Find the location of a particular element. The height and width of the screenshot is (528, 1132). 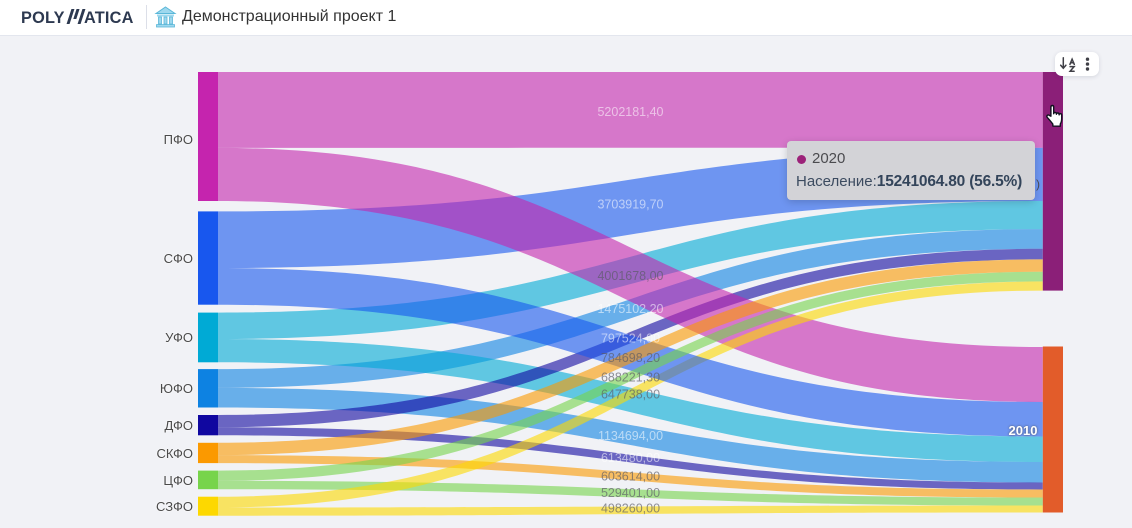

svg-text: 3703919,70 is located at coordinates (630, 205).